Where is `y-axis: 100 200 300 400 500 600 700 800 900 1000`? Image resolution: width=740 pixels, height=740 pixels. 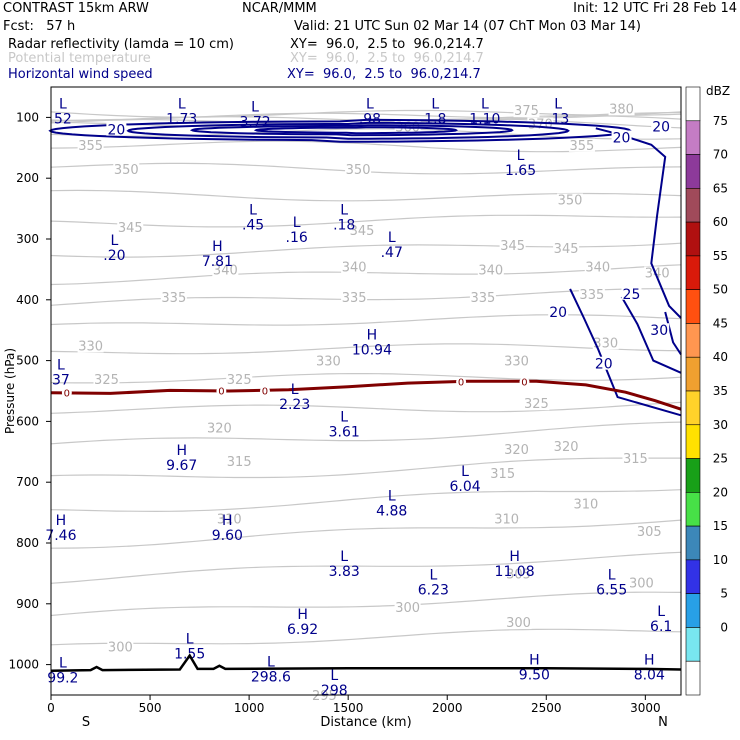 y-axis: 100 200 300 400 500 600 700 800 900 1000 is located at coordinates (29, 391).